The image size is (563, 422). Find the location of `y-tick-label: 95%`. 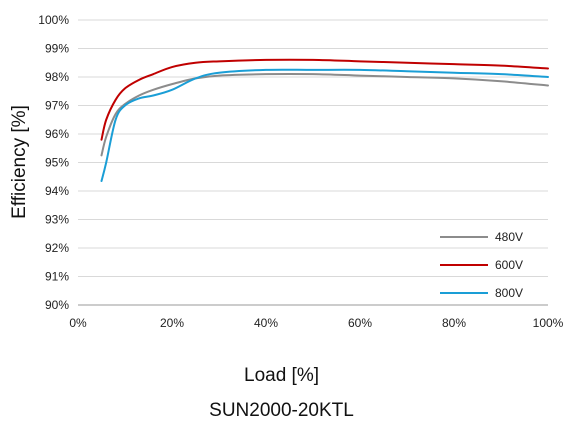

y-tick-label: 95% is located at coordinates (57, 163).